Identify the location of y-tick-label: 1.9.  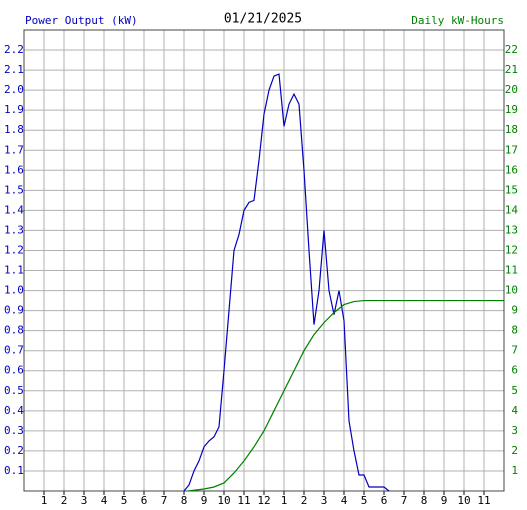
(14, 109).